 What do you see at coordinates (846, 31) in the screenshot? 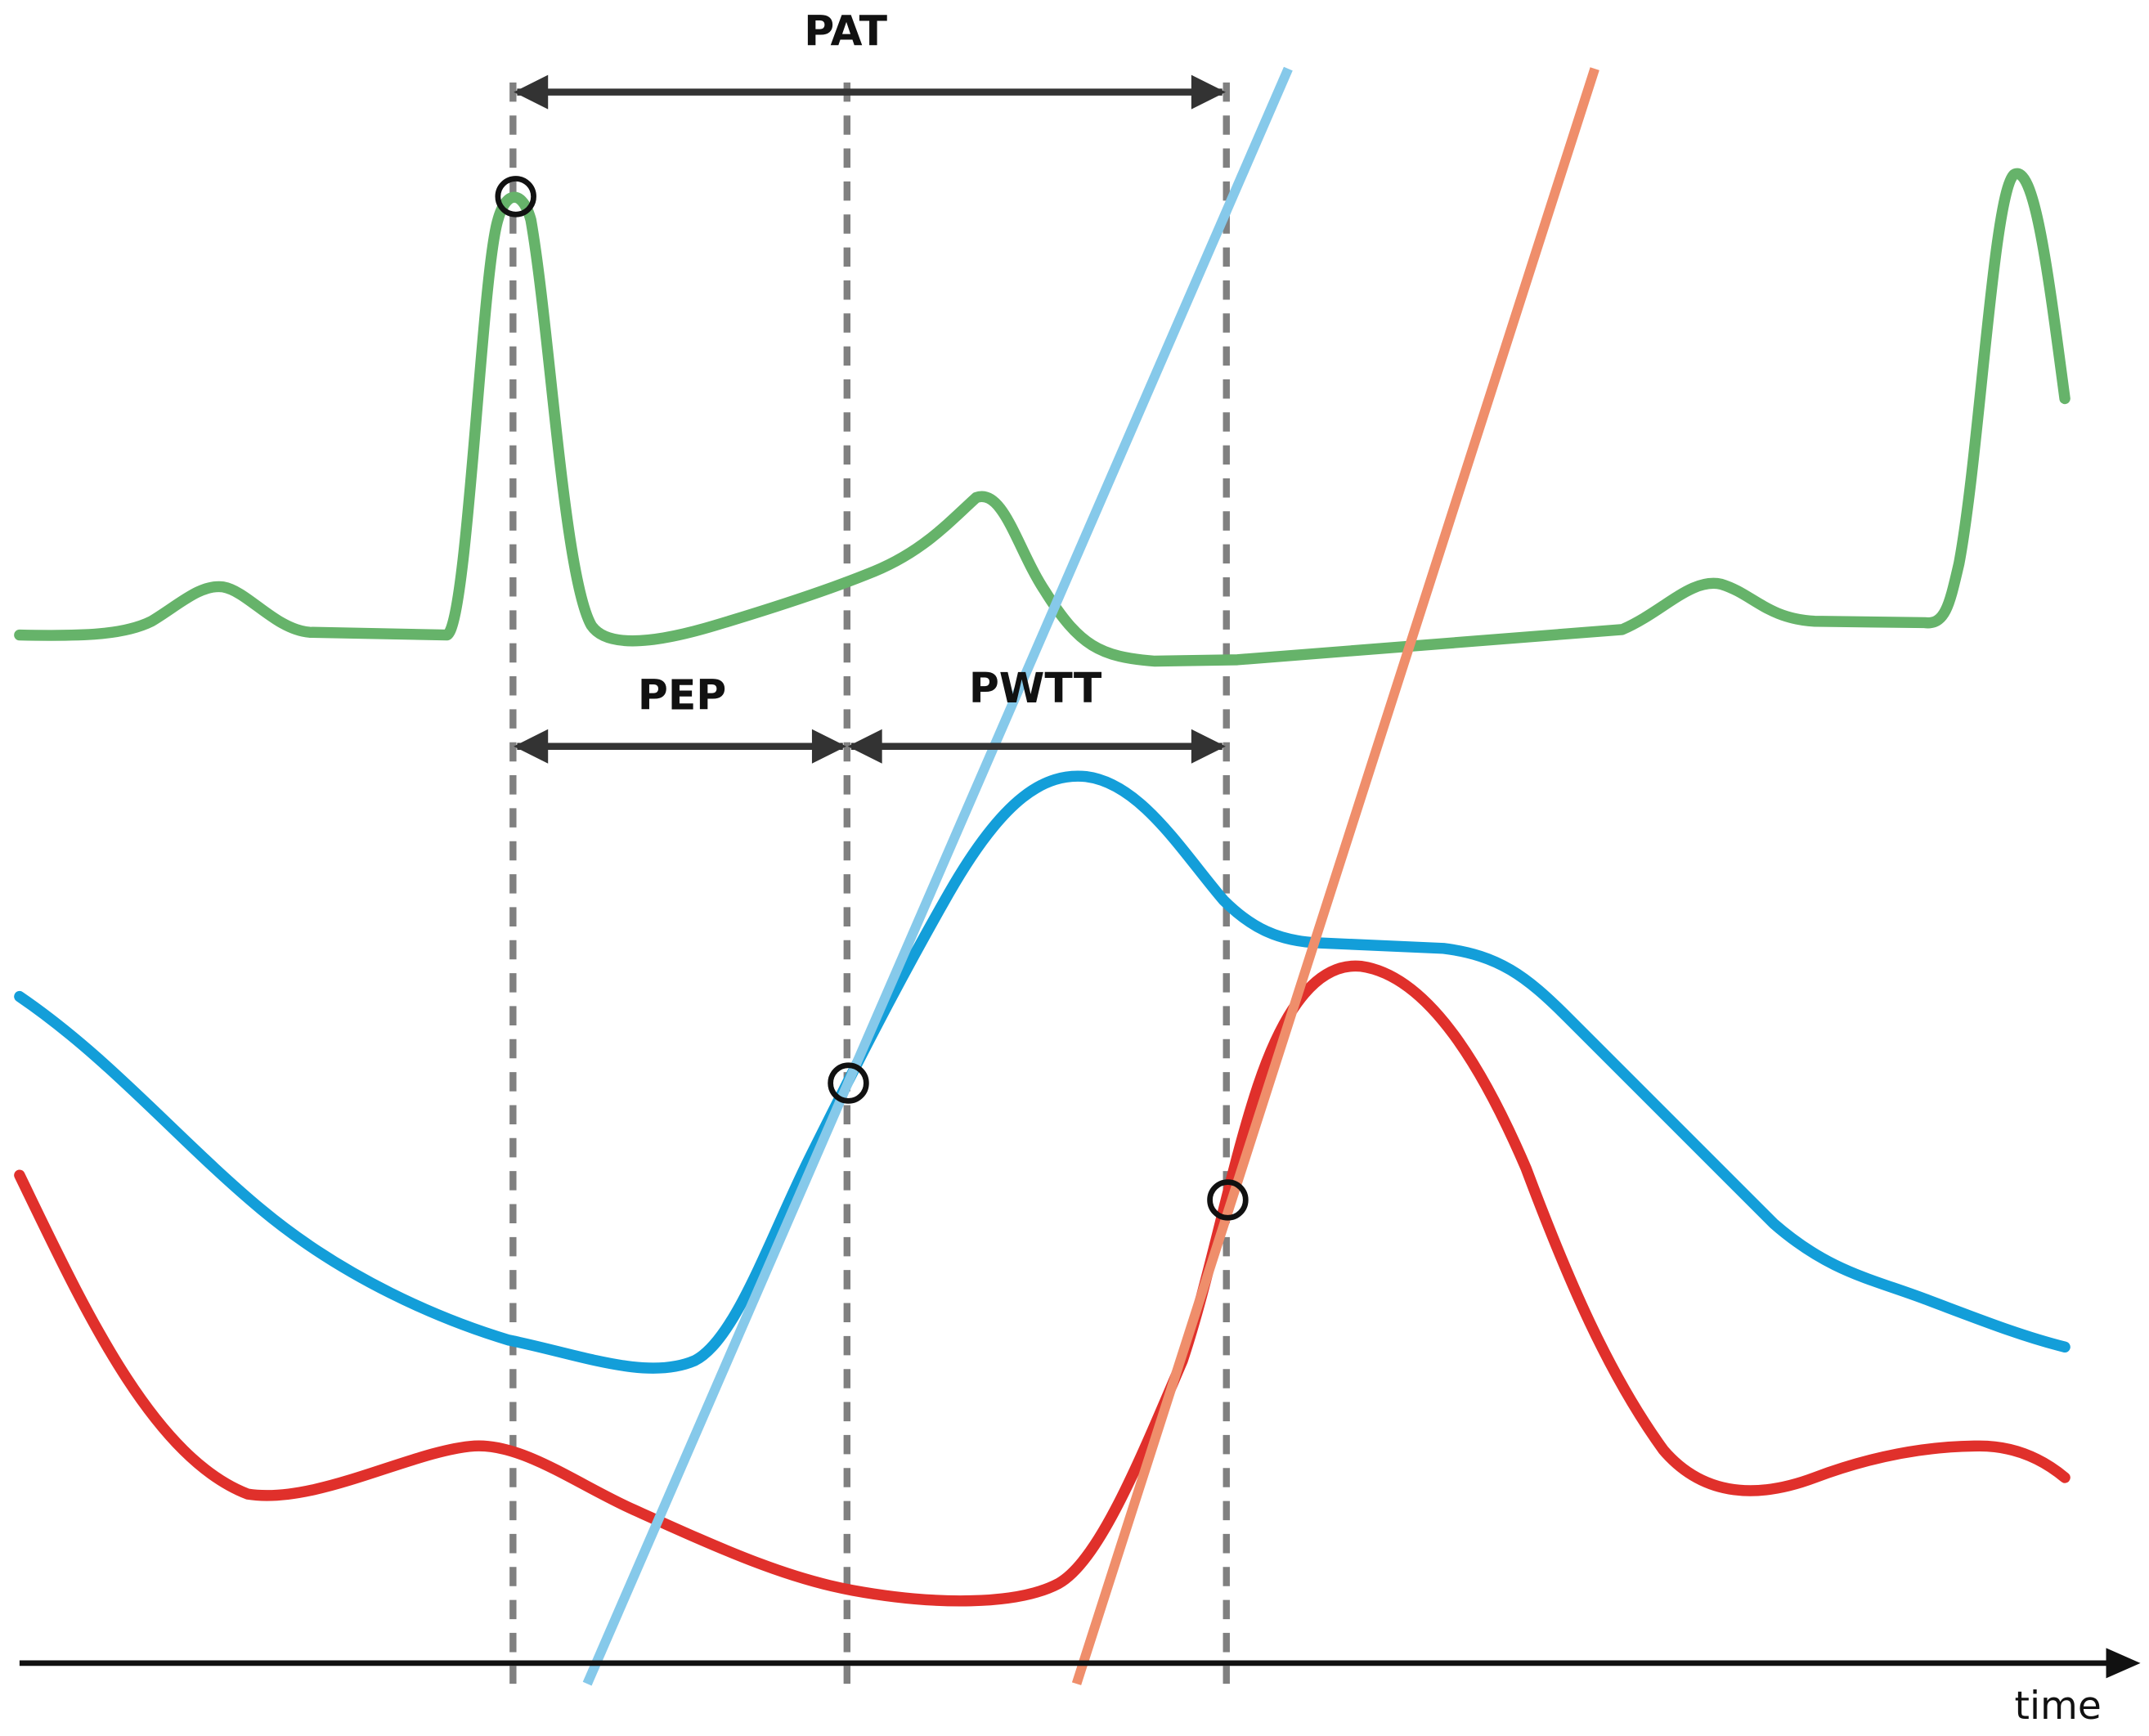
I see `pat-label: PAT` at bounding box center [846, 31].